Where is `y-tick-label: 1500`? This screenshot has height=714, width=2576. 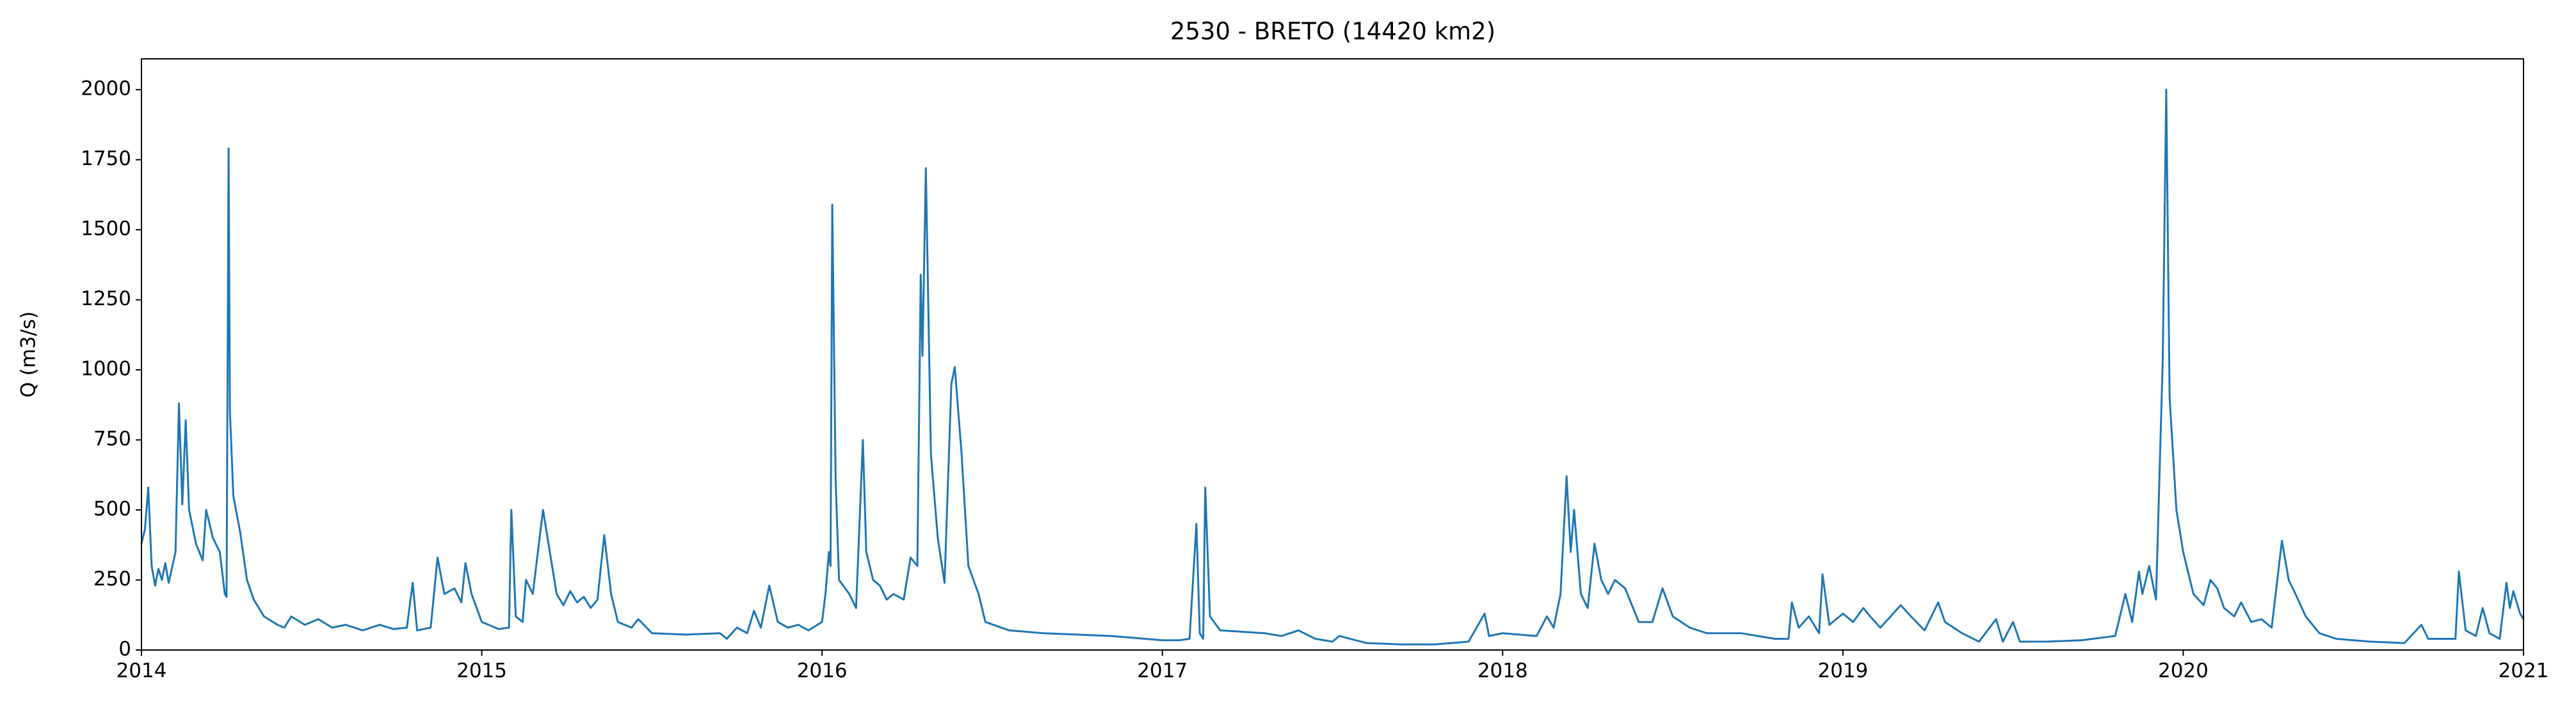 y-tick-label: 1500 is located at coordinates (106, 229).